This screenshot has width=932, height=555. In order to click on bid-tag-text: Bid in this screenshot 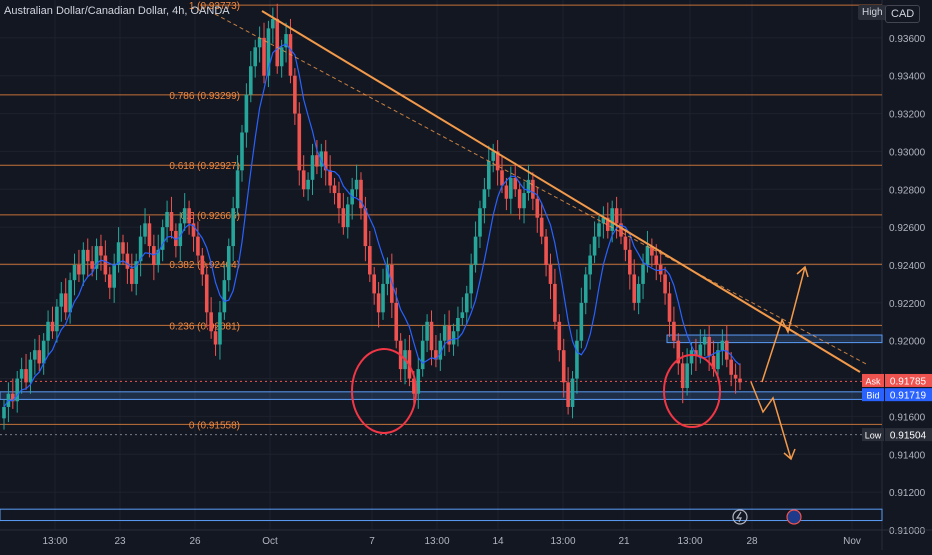, I will do `click(872, 396)`.